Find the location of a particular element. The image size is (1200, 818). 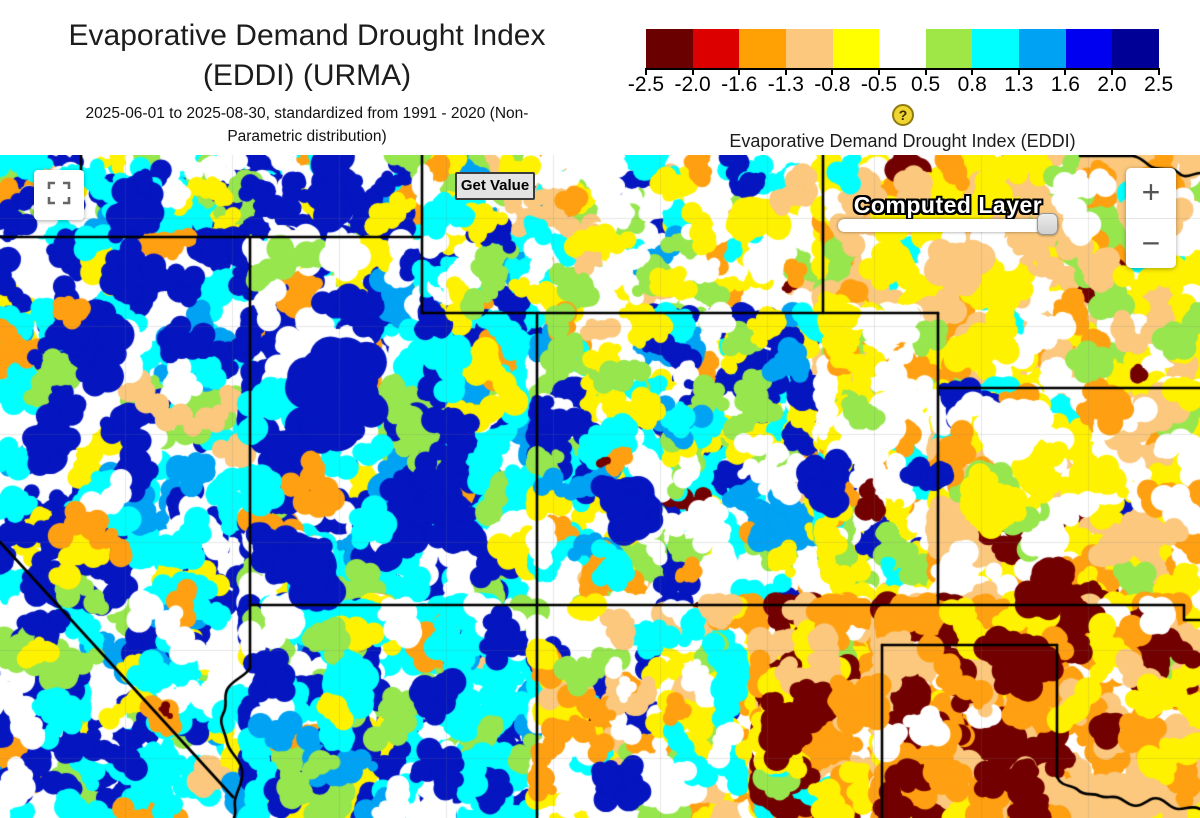

zoom-out-button: − is located at coordinates (1151, 243).